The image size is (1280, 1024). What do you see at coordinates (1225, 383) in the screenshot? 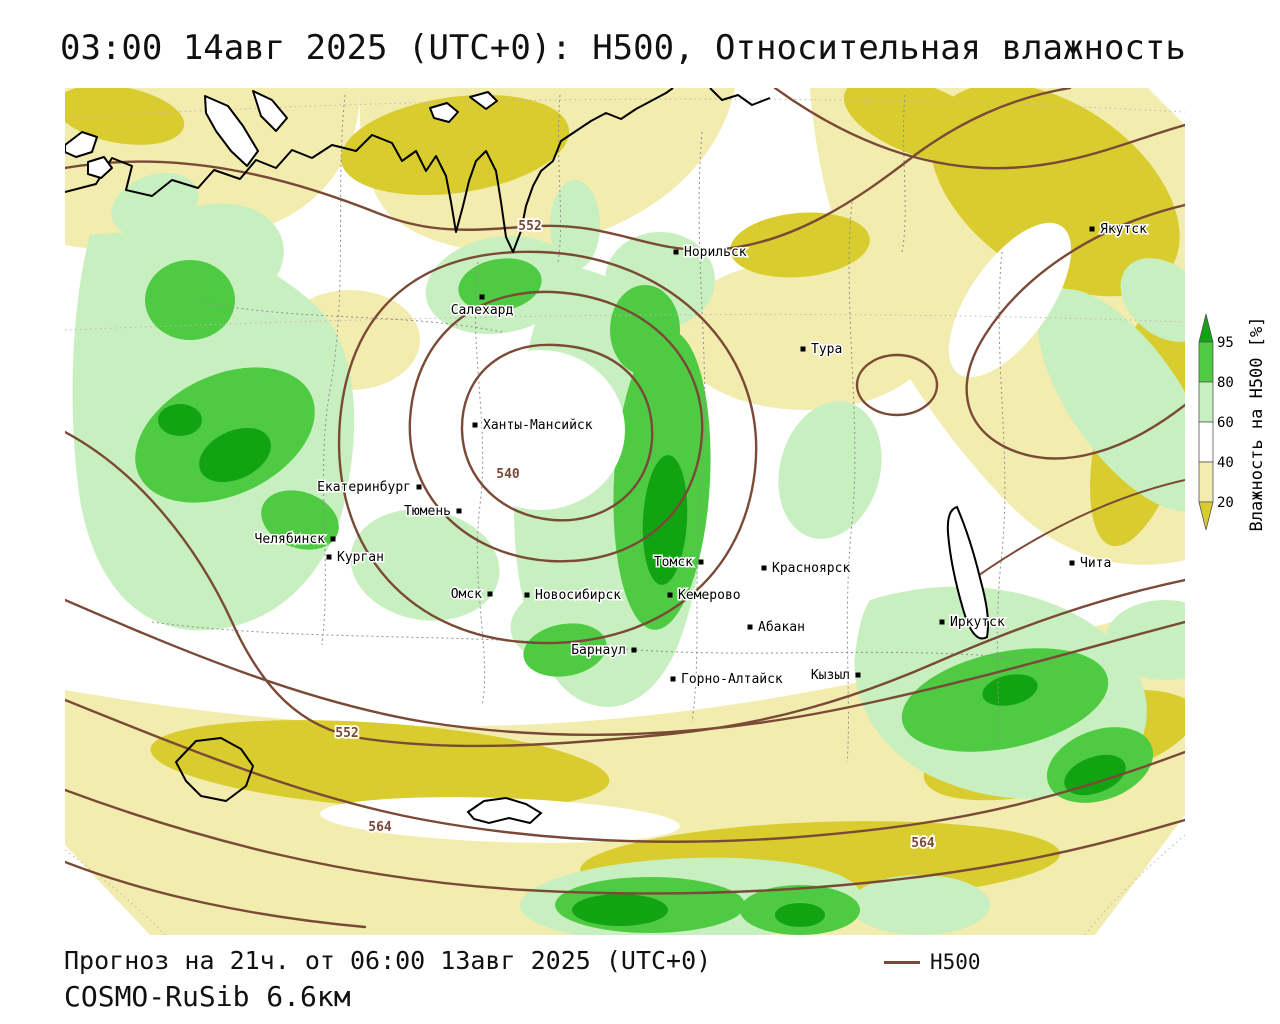
I see `colorbar-tick-80: 80` at bounding box center [1225, 383].